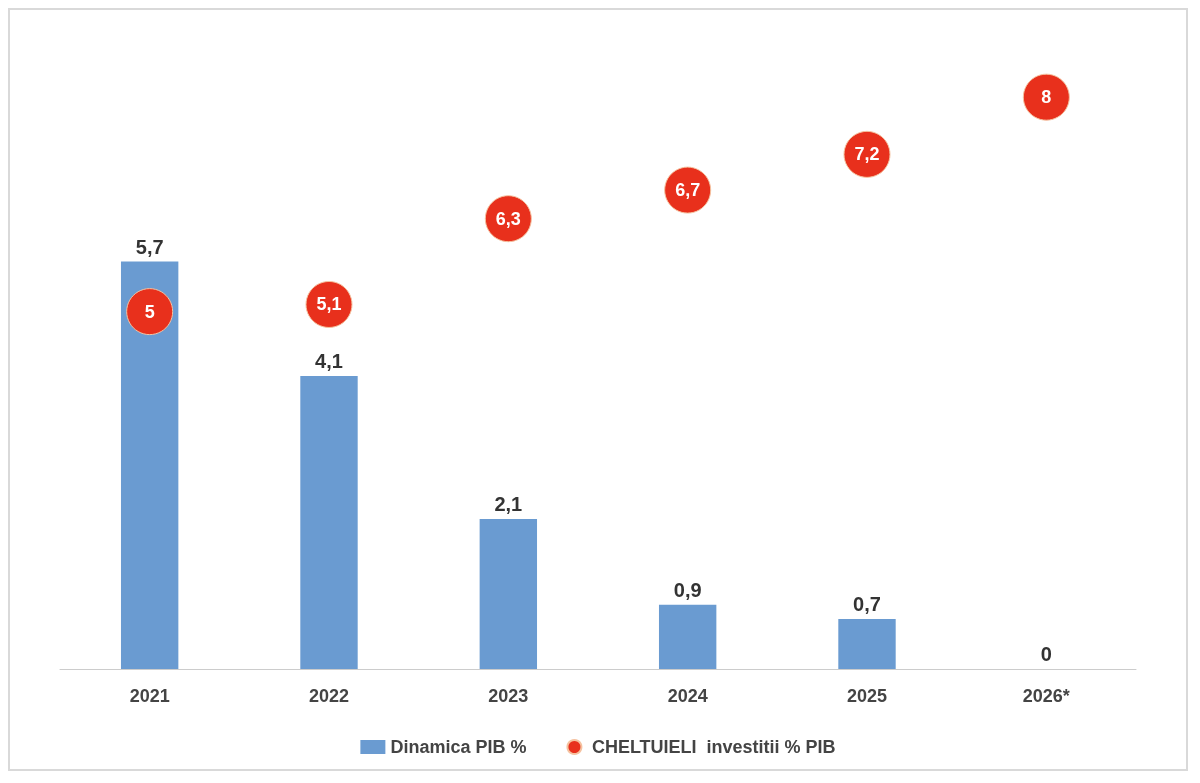 The height and width of the screenshot is (783, 1200). I want to click on data-label: 6,7, so click(688, 190).